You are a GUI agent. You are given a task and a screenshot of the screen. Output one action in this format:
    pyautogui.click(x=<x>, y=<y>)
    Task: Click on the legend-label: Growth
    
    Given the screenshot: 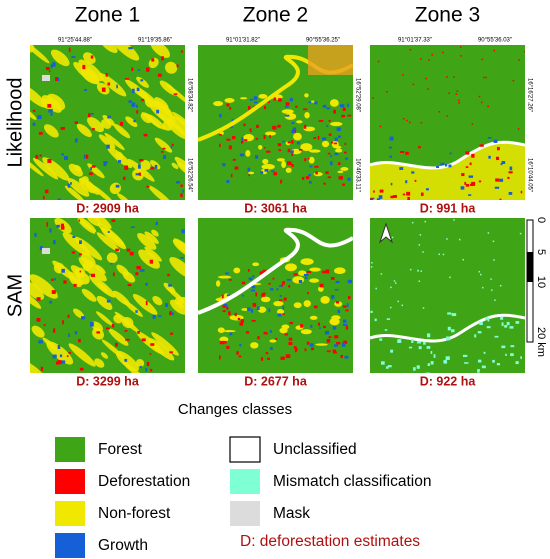 What is the action you would take?
    pyautogui.click(x=123, y=545)
    